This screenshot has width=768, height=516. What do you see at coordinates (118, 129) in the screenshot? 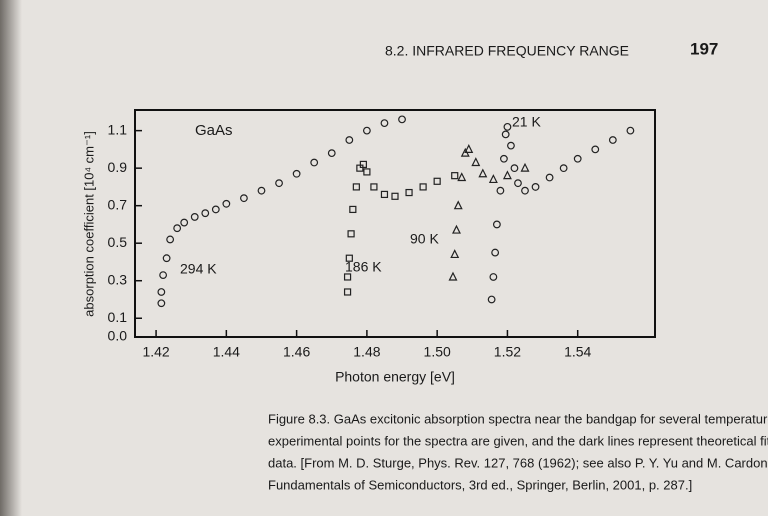
I see `y-tick-label: 1.1` at bounding box center [118, 129].